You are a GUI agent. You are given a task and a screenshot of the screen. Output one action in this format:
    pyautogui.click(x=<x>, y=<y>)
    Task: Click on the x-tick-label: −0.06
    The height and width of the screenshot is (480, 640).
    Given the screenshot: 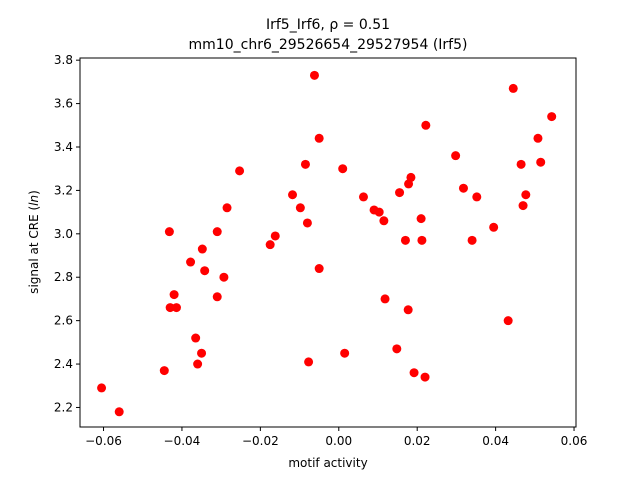 What is the action you would take?
    pyautogui.click(x=103, y=441)
    